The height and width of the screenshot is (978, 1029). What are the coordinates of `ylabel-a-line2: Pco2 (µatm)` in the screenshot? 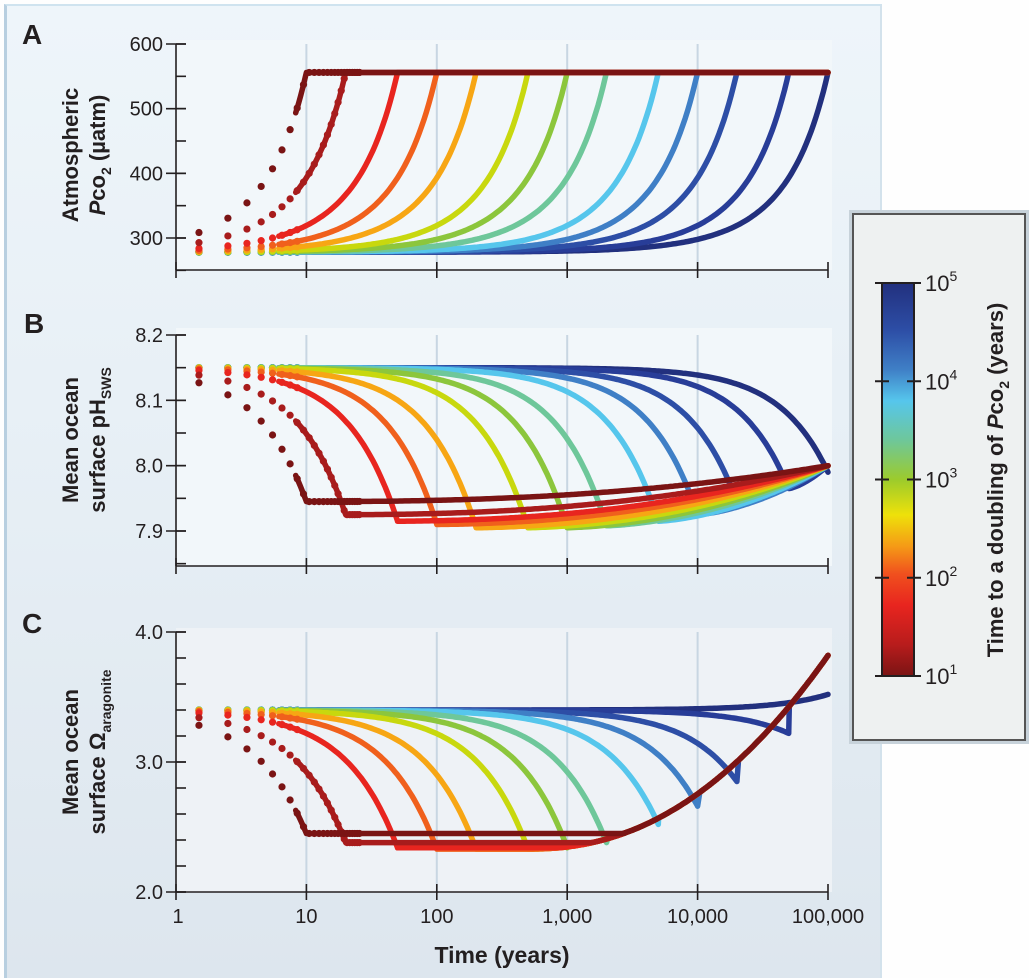 It's located at (99, 155).